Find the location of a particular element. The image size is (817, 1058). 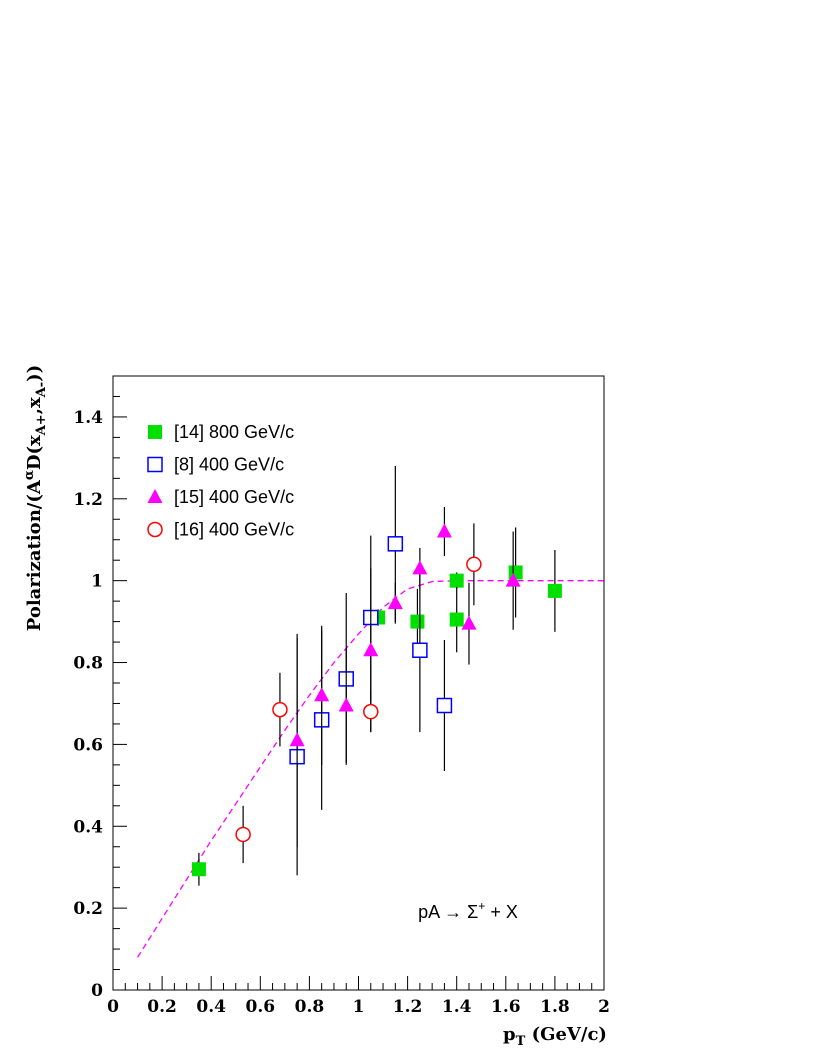

x-axis-title: pT (GeV/c) is located at coordinates (555, 1036).